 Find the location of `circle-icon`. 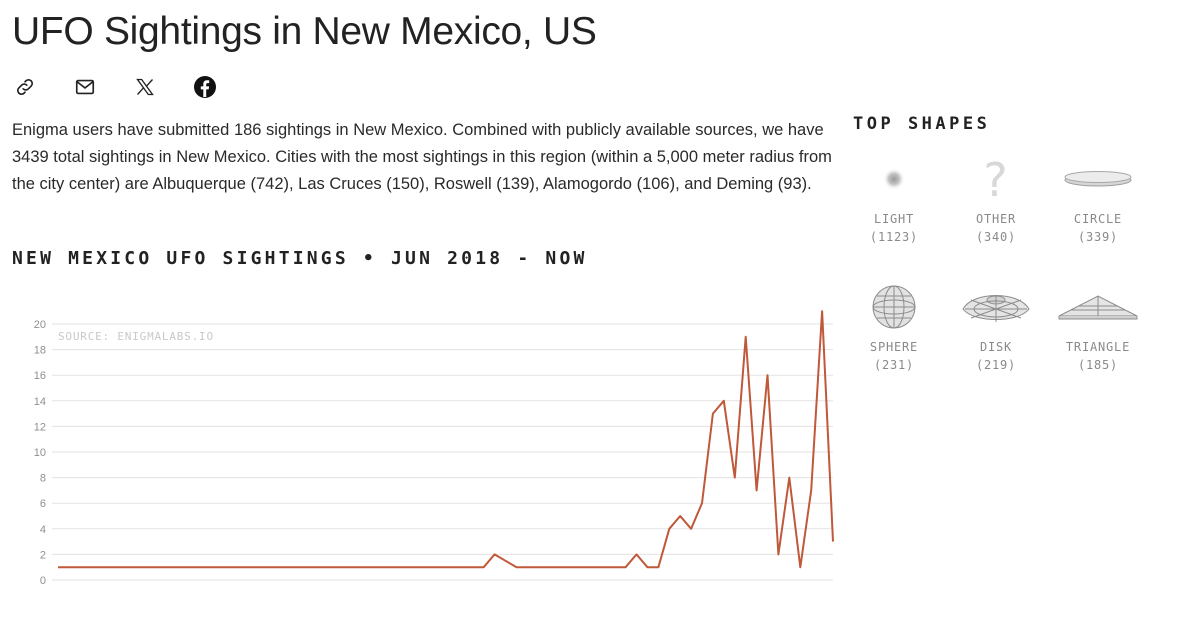

circle-icon is located at coordinates (1098, 179).